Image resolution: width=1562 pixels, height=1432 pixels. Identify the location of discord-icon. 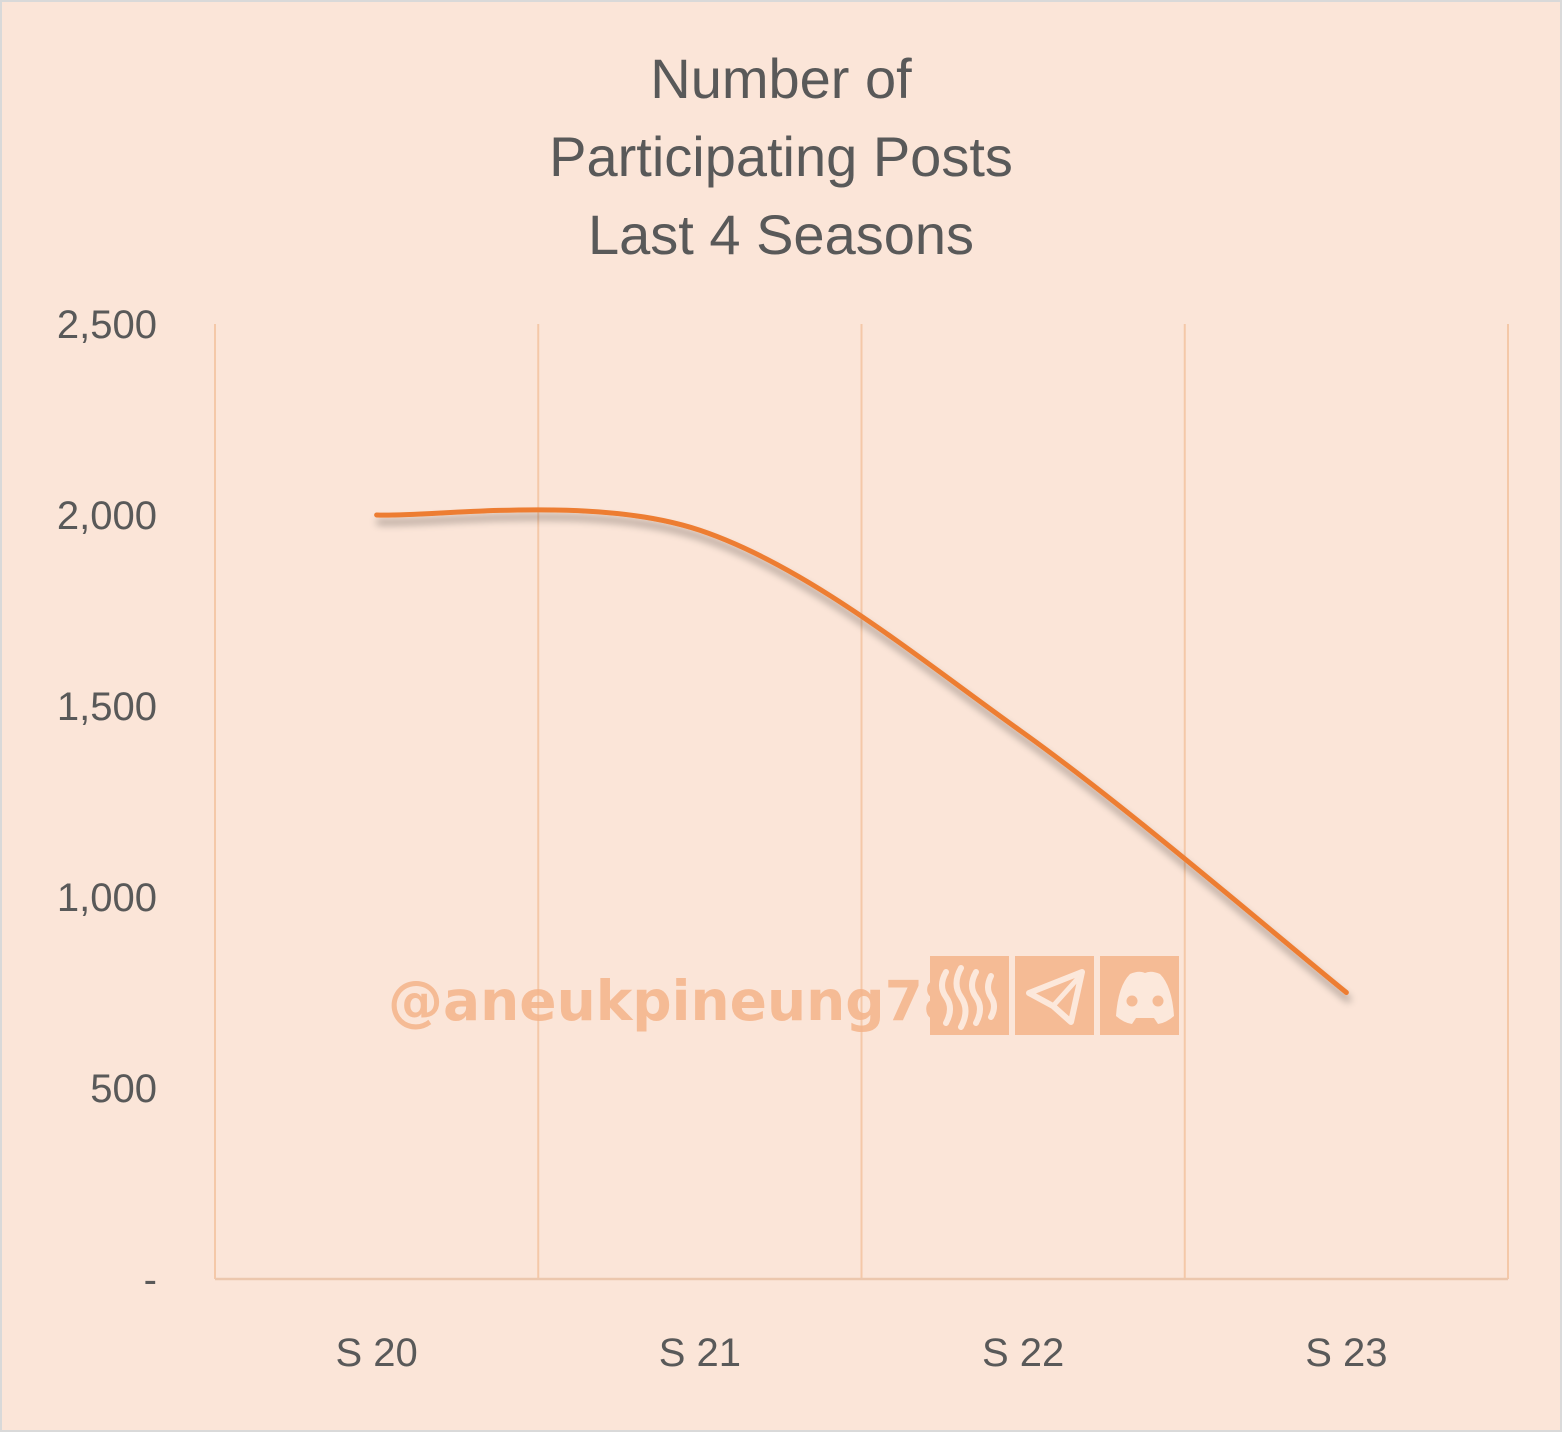
(1139, 995).